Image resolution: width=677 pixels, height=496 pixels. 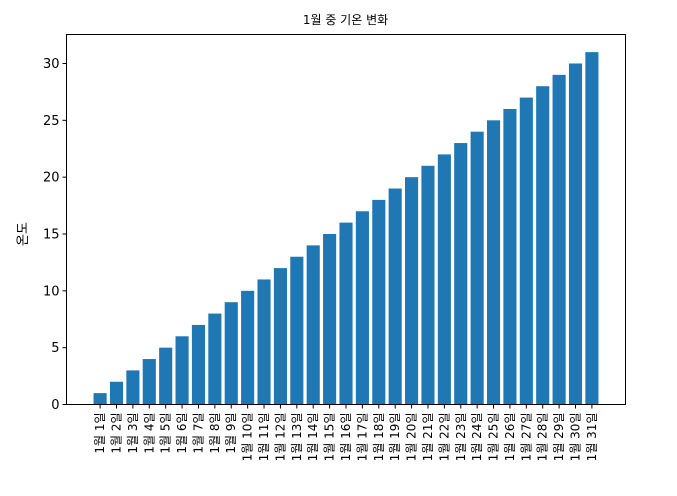 I want to click on x-tick-label: 1월 3일, so click(x=133, y=433).